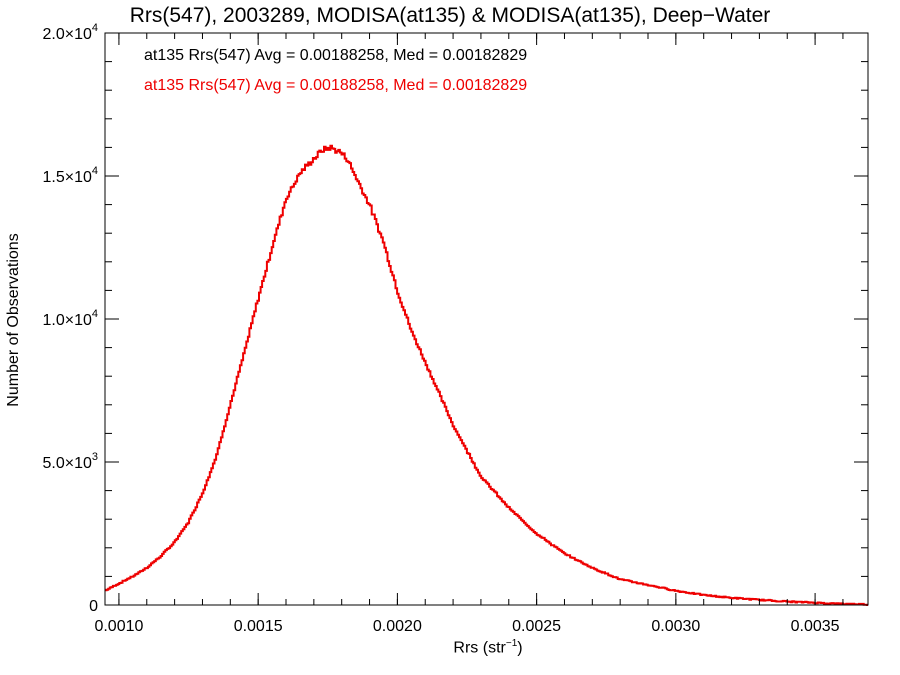 This screenshot has height=675, width=900. I want to click on y-tick-label: 2.0×10⁴, so click(70, 32).